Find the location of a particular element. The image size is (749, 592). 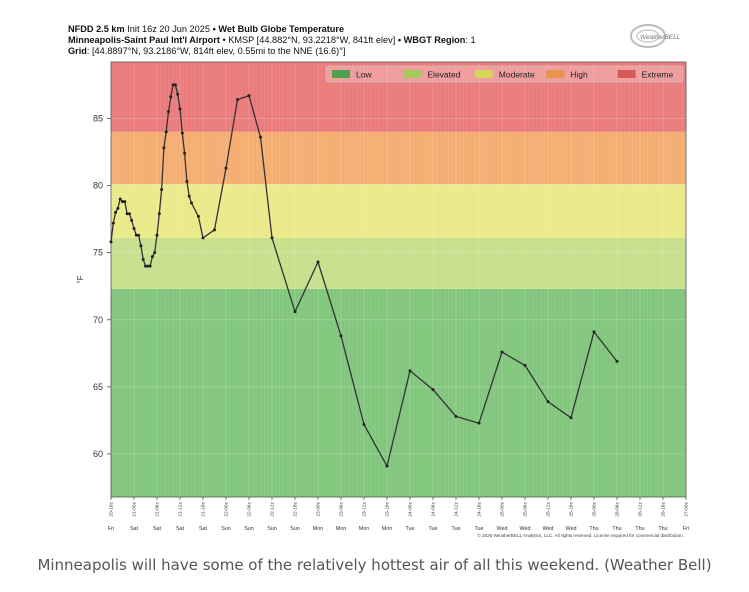

legend-swatch-extreme is located at coordinates (626, 74).